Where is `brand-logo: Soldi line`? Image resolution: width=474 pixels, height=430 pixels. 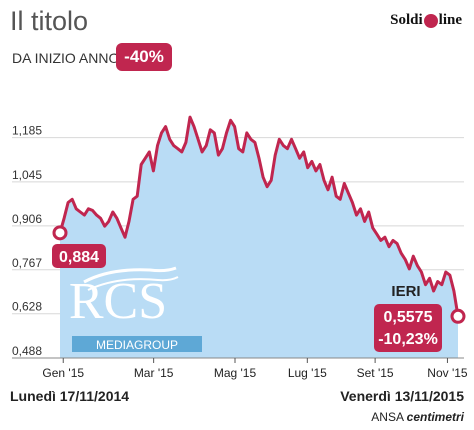 brand-logo: Soldi line is located at coordinates (426, 20).